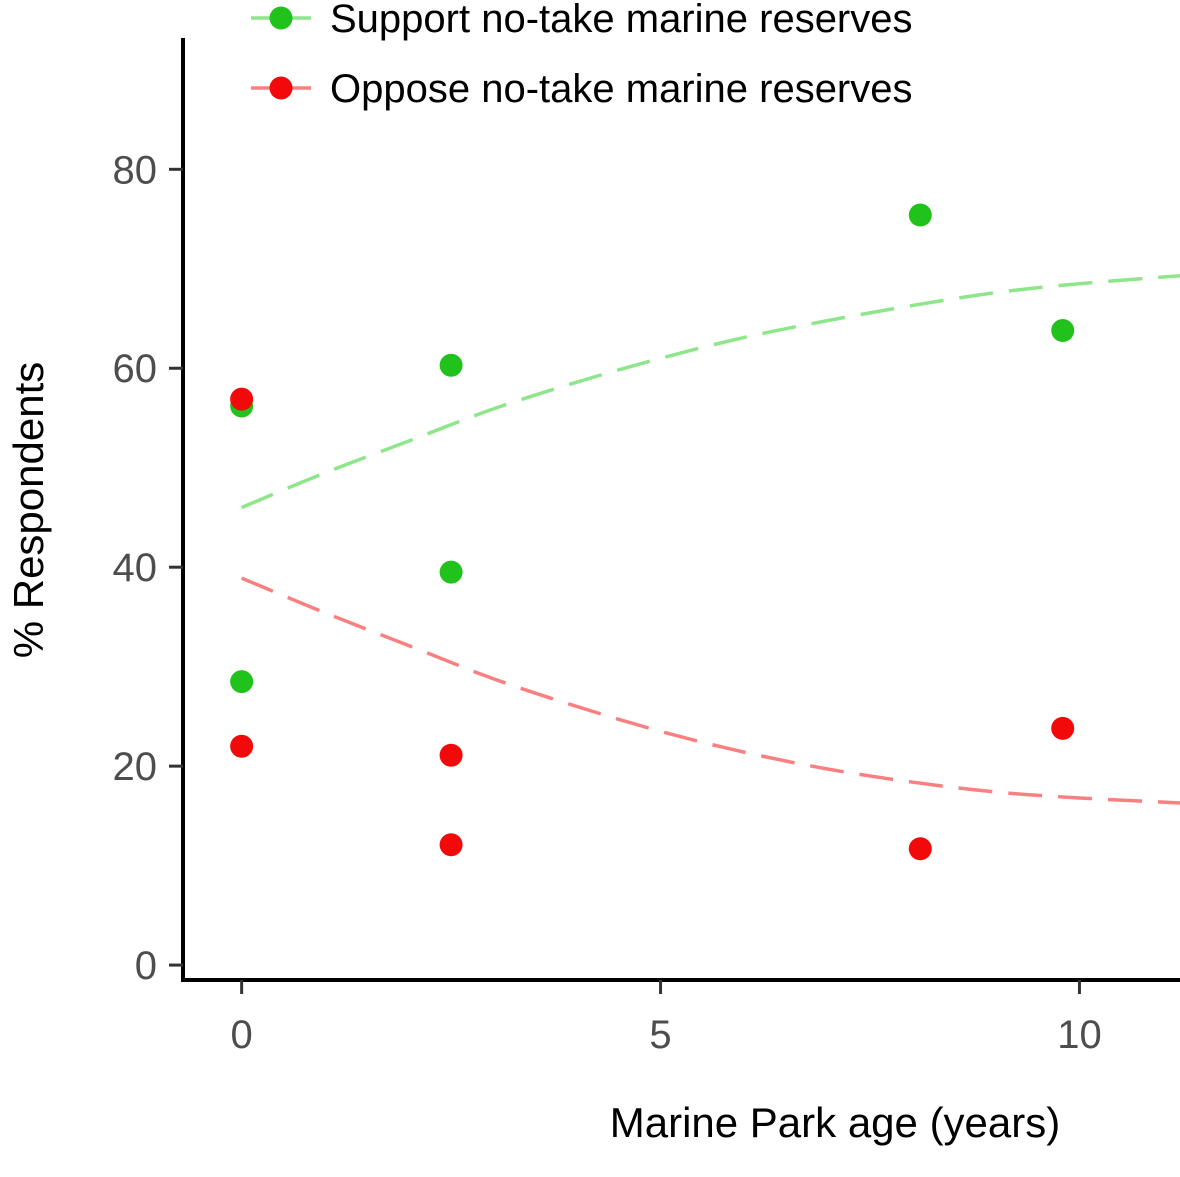  Describe the element at coordinates (135, 568) in the screenshot. I see `y-tick-label: 40` at that location.